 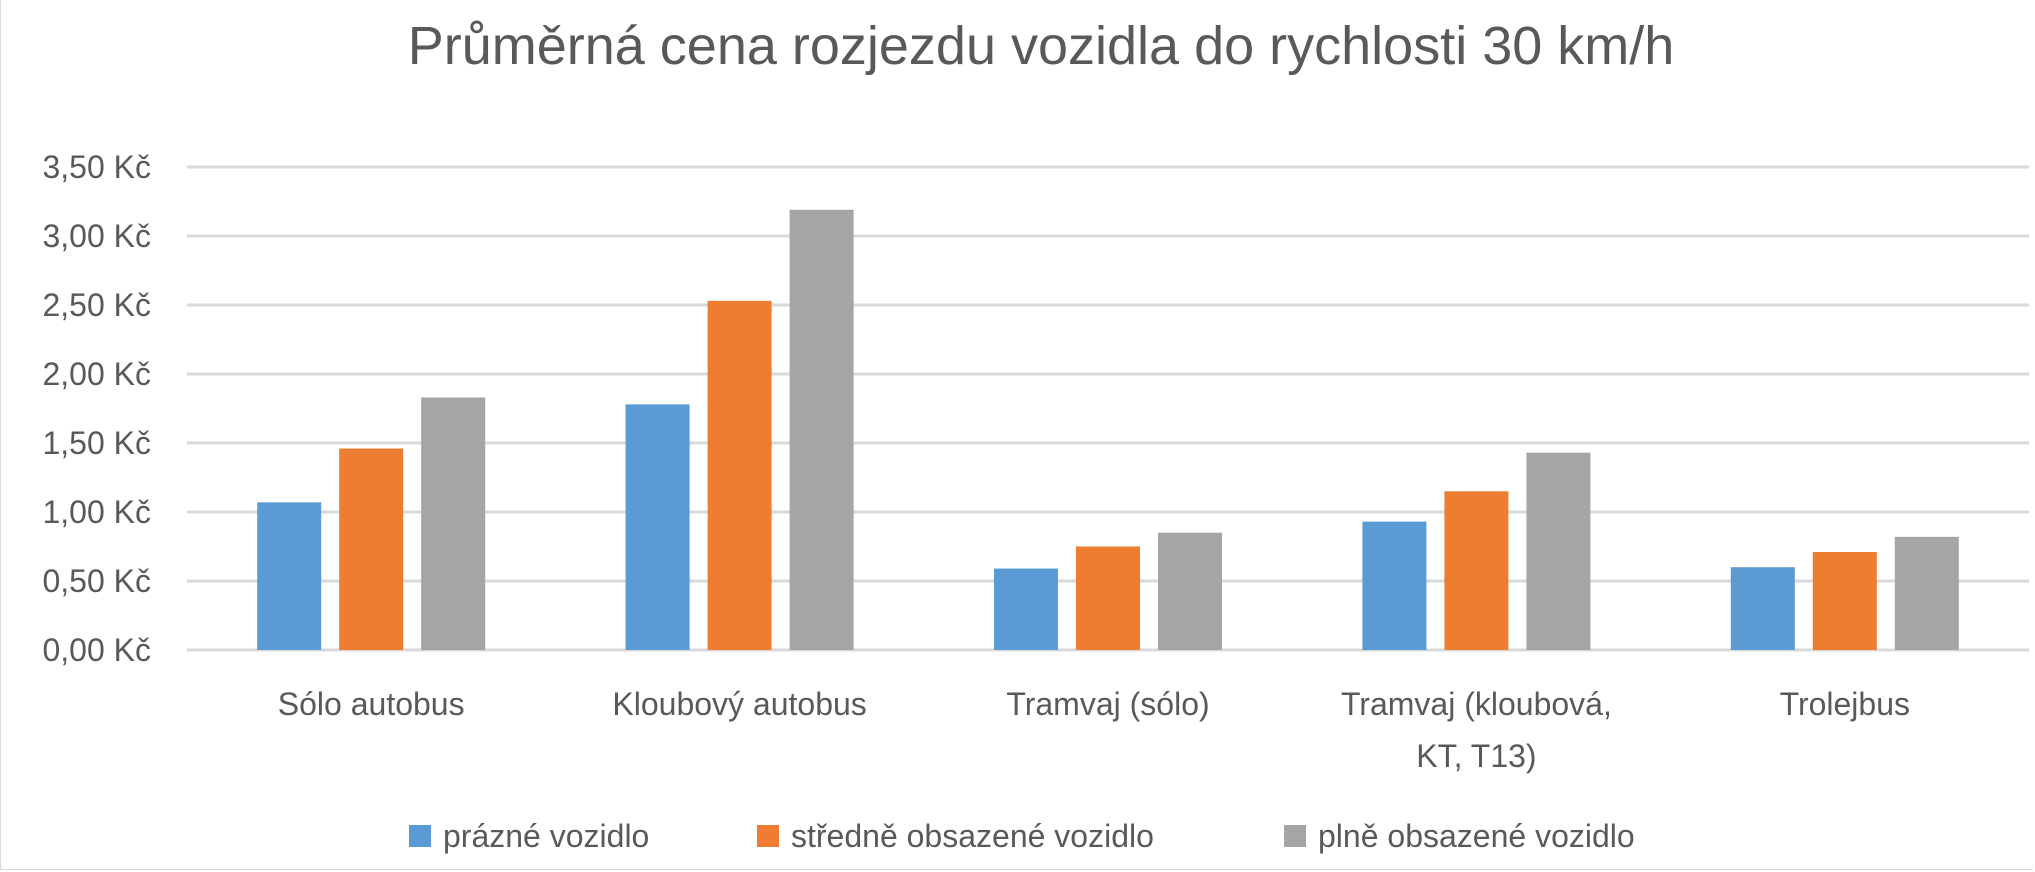 I want to click on category-label: KT, T13), so click(x=1476, y=756).